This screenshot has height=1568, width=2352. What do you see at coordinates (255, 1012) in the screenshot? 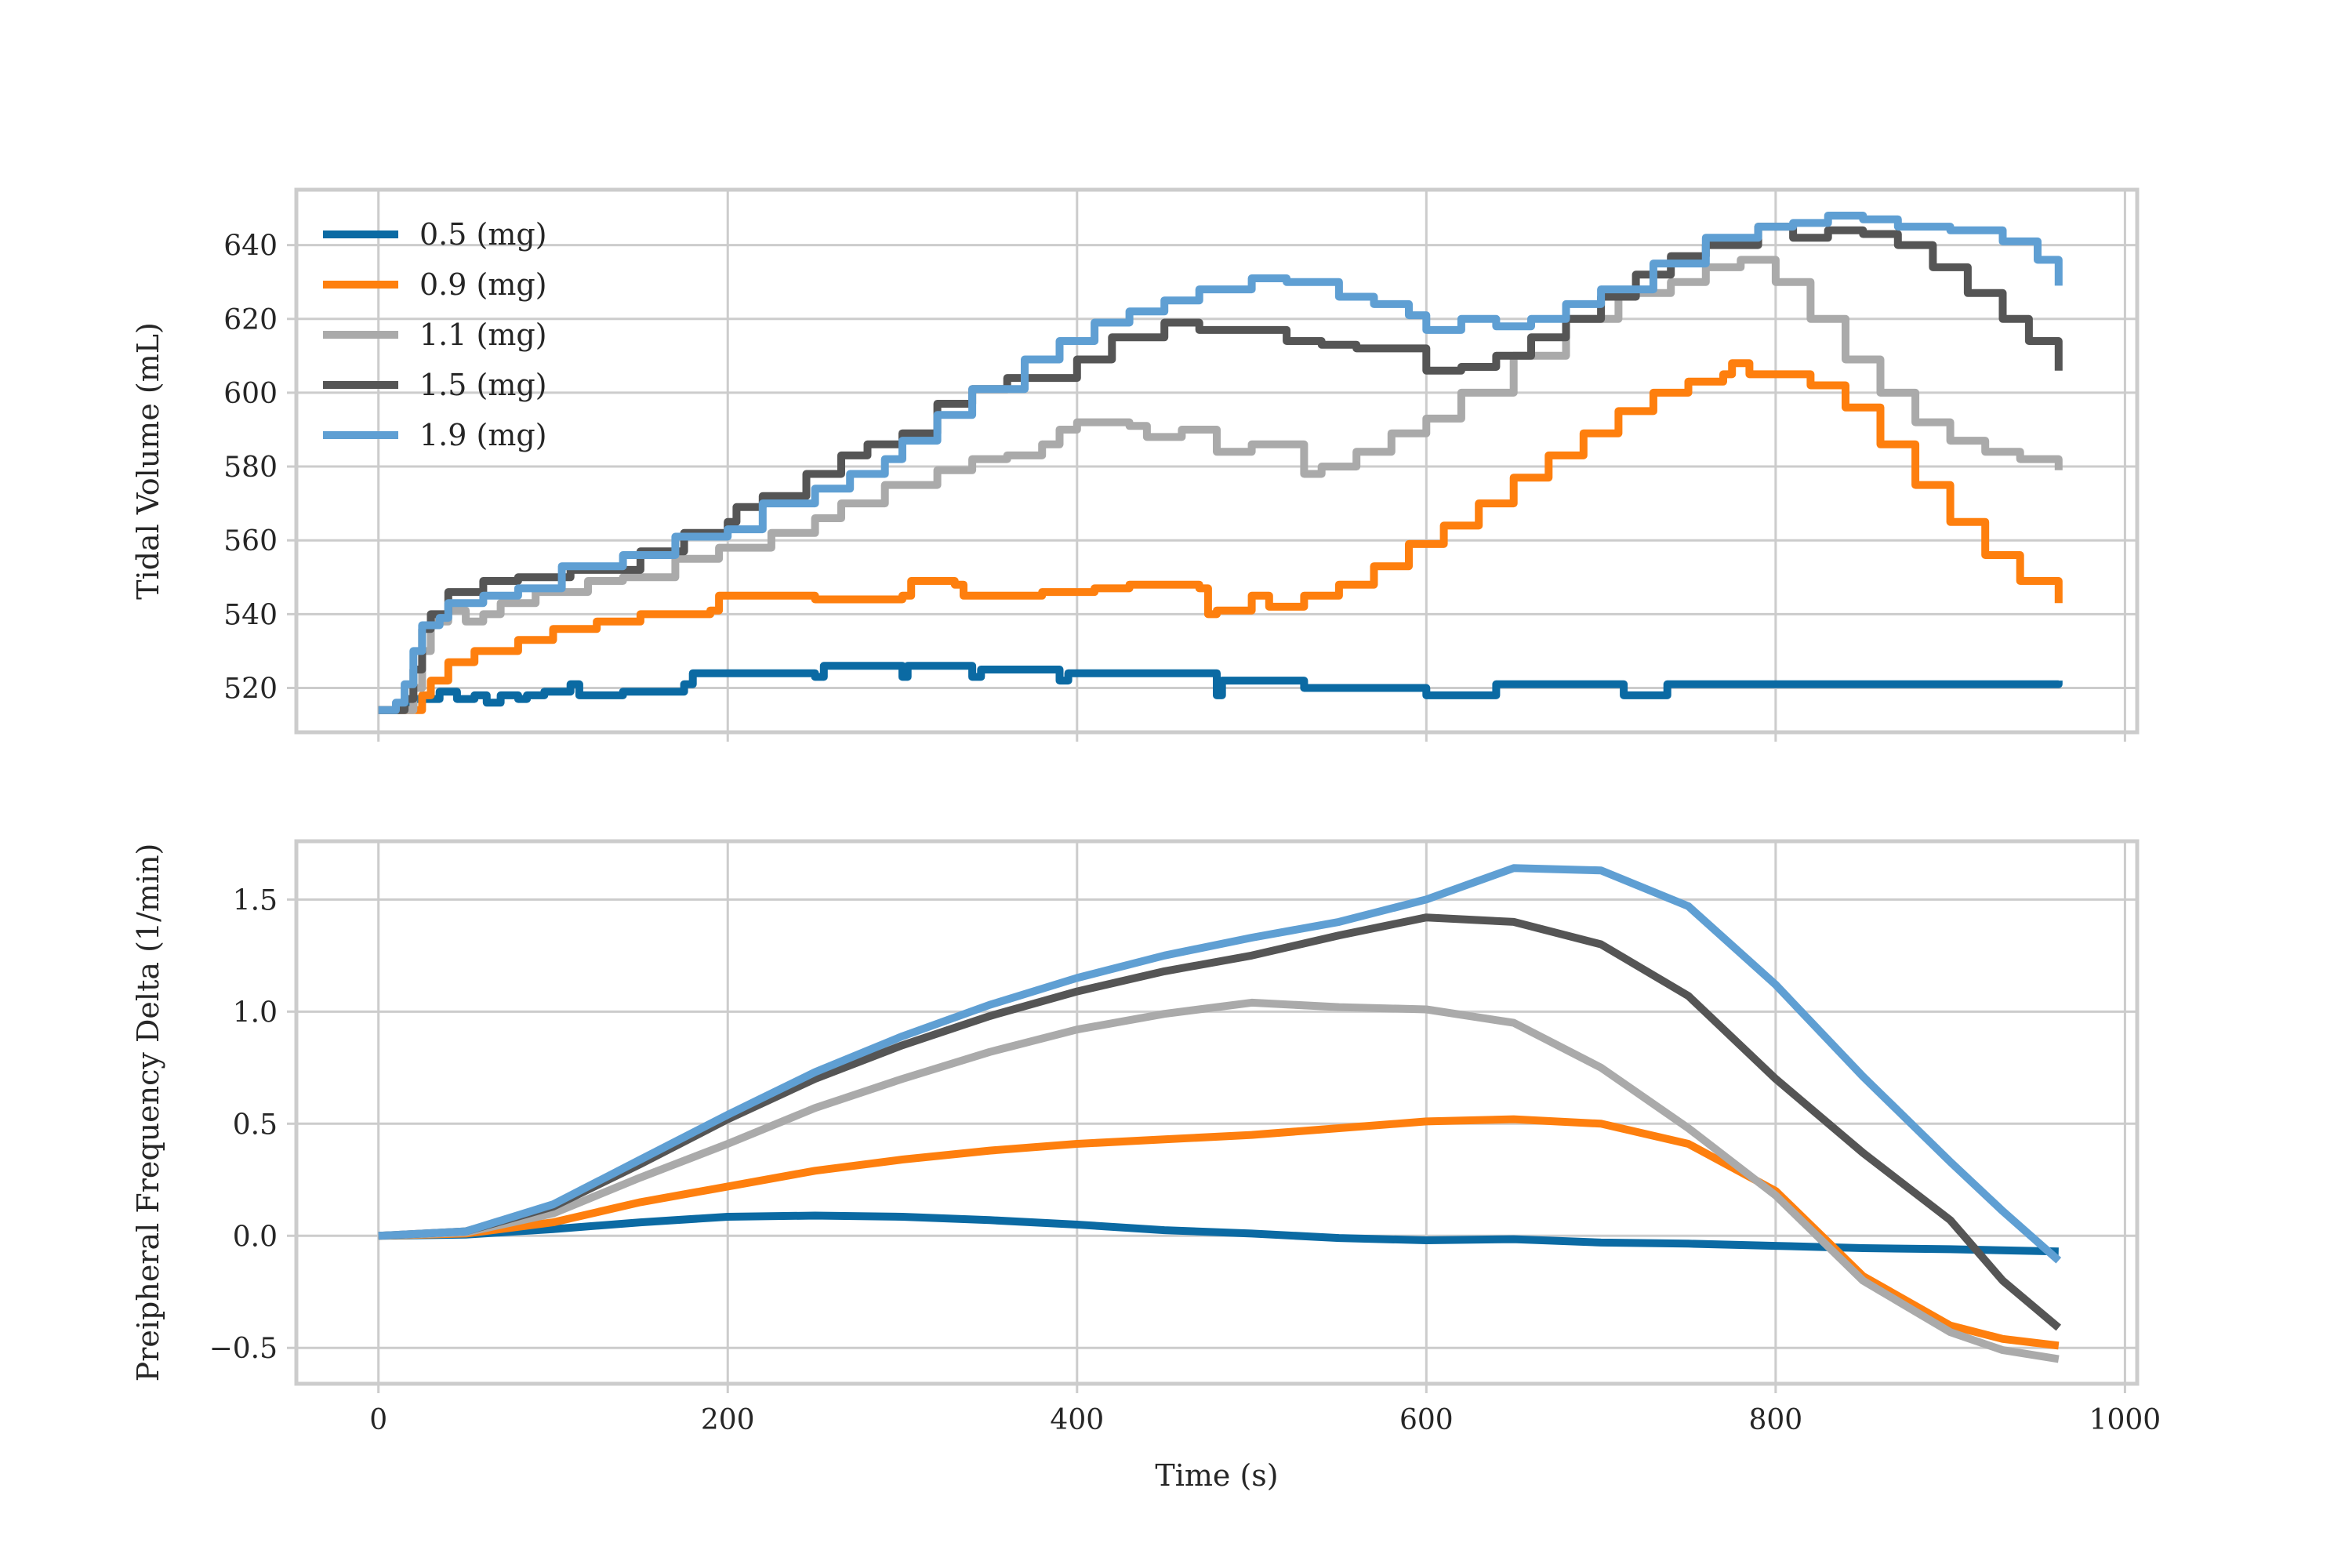
I see `frequency-delta-ytick-label-1: 1.0` at bounding box center [255, 1012].